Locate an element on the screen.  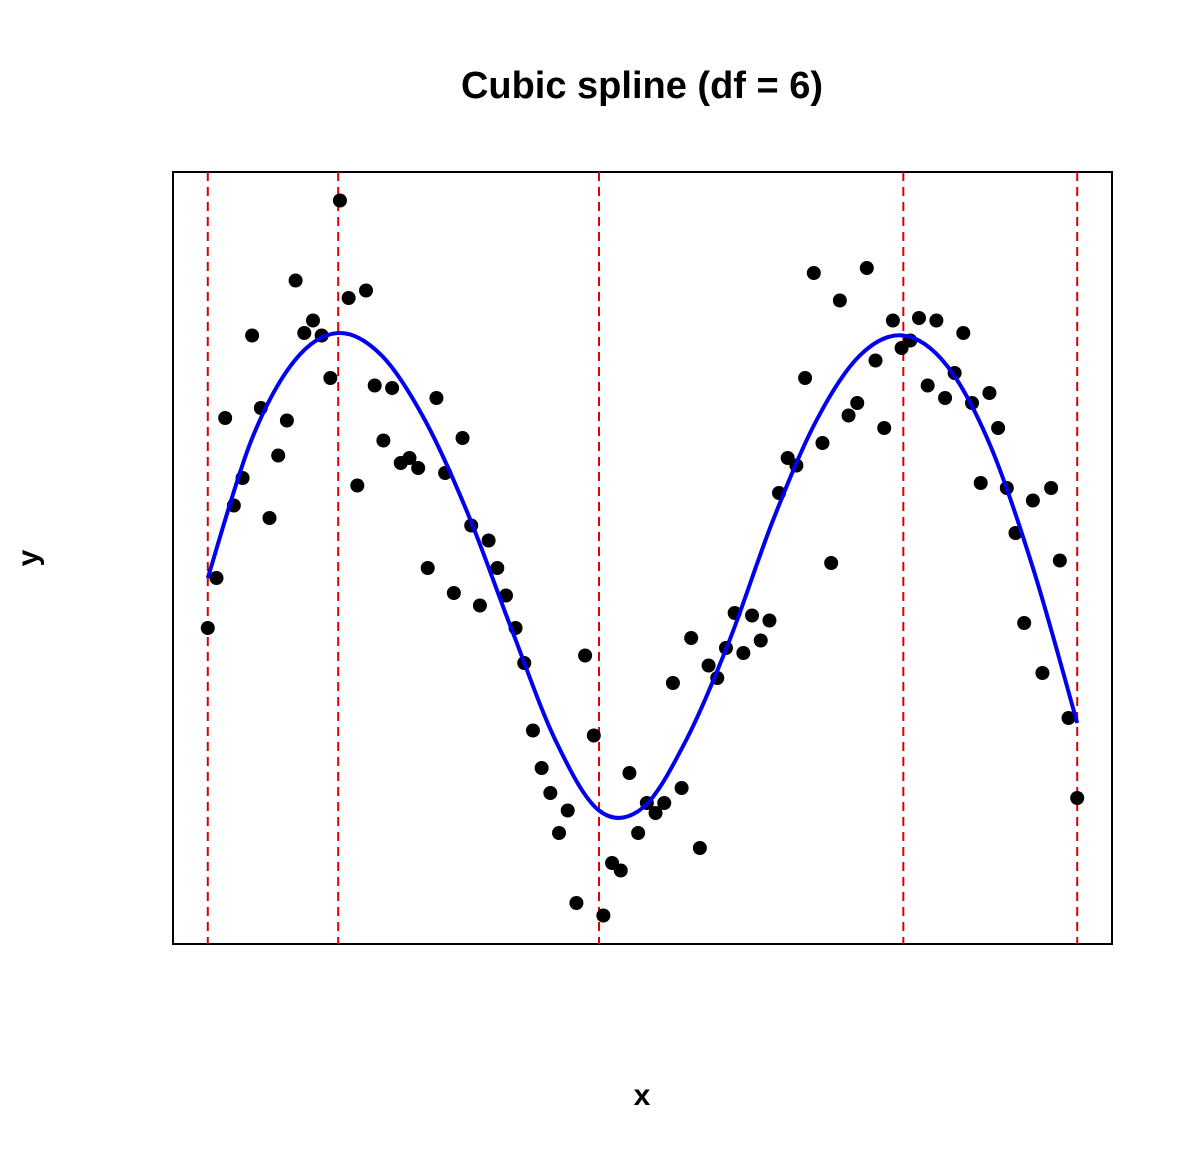
chart-title: Cubic spline (df = 6) is located at coordinates (642, 86).